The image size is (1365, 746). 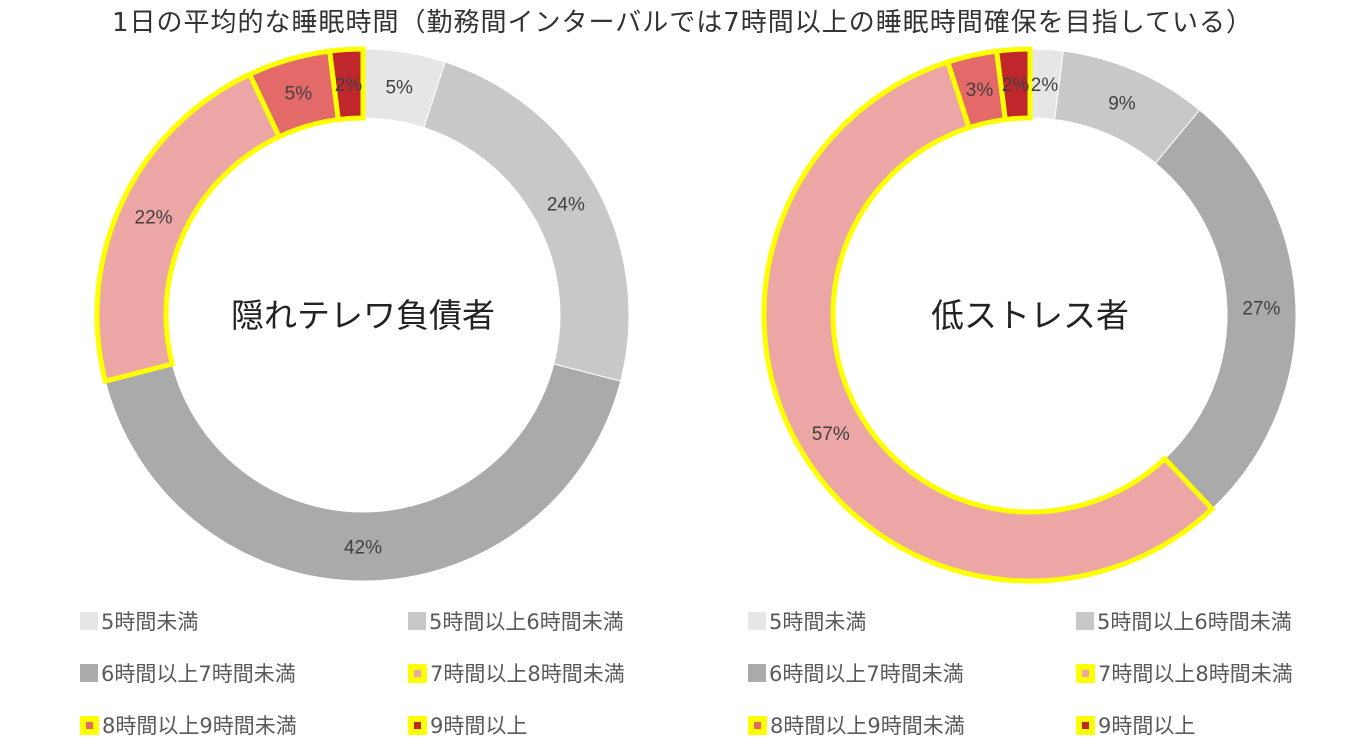 I want to click on donut-center-title: 隠れテレワ負債者, so click(x=363, y=315).